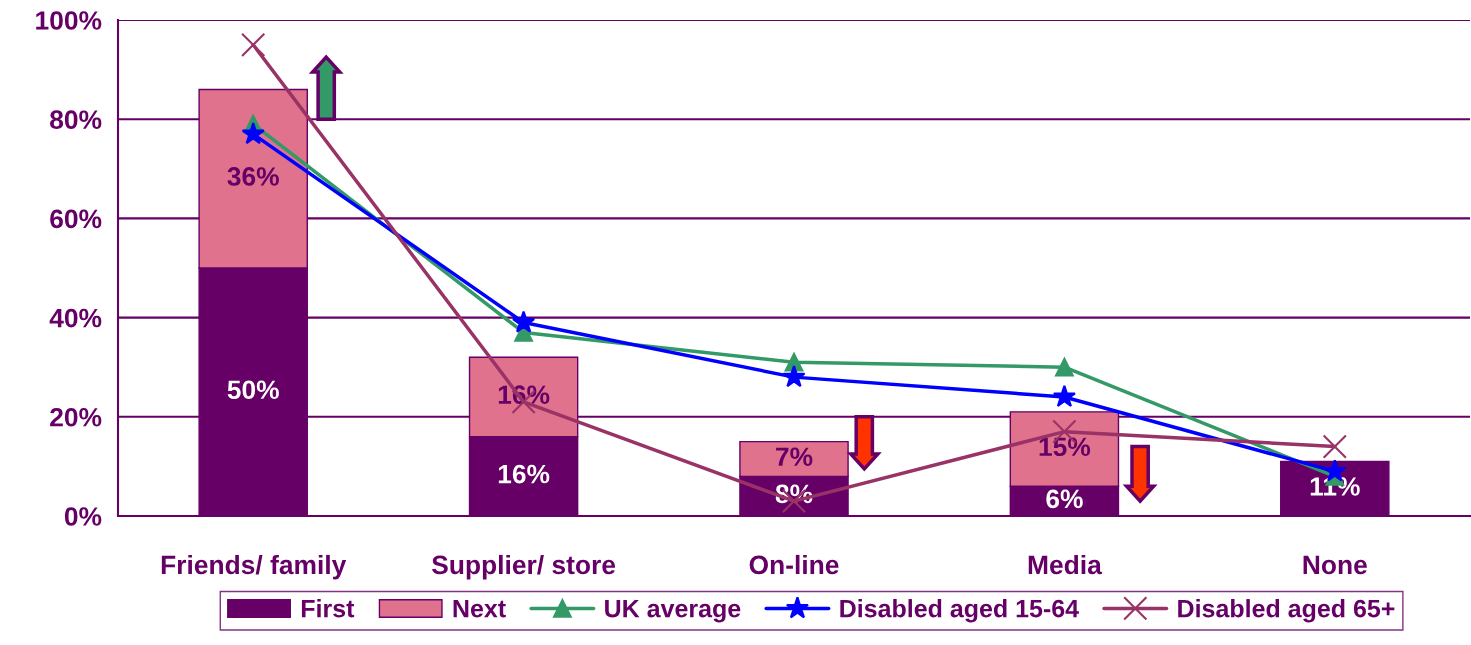  What do you see at coordinates (959, 611) in the screenshot?
I see `legend-label: Disabled aged 15-64` at bounding box center [959, 611].